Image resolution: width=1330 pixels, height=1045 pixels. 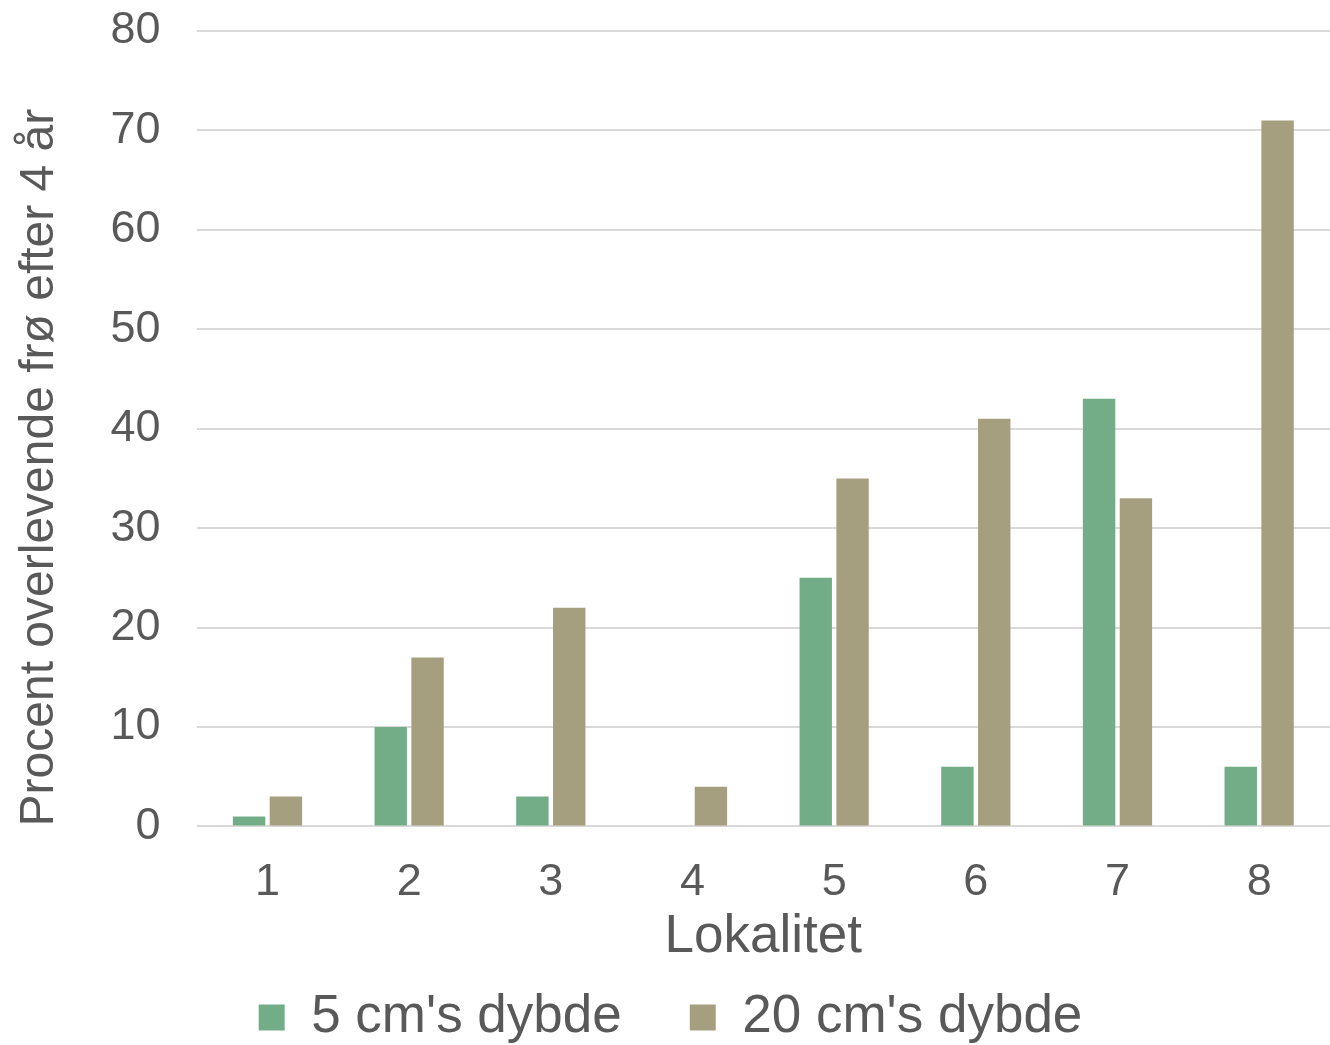 What do you see at coordinates (1117, 880) in the screenshot?
I see `x-tick-label: 7` at bounding box center [1117, 880].